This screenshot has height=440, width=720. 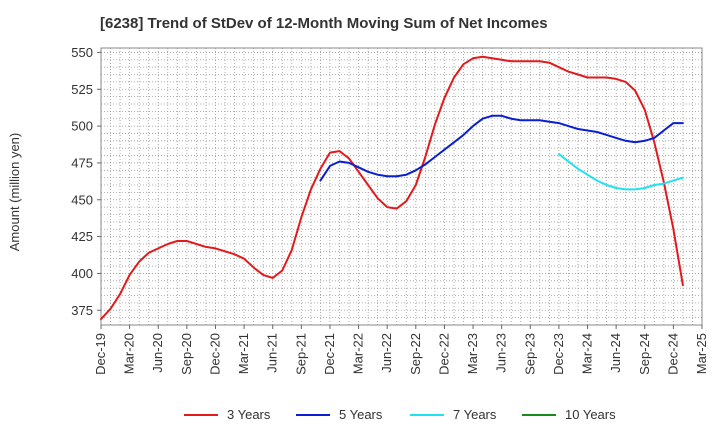 What do you see at coordinates (82, 273) in the screenshot?
I see `y-tick-label: 400` at bounding box center [82, 273].